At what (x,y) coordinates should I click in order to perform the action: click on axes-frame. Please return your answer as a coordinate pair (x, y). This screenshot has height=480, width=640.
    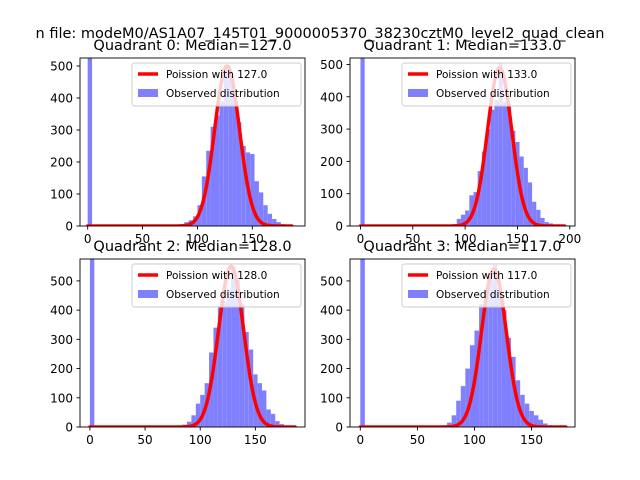
    Looking at the image, I should click on (192, 142).